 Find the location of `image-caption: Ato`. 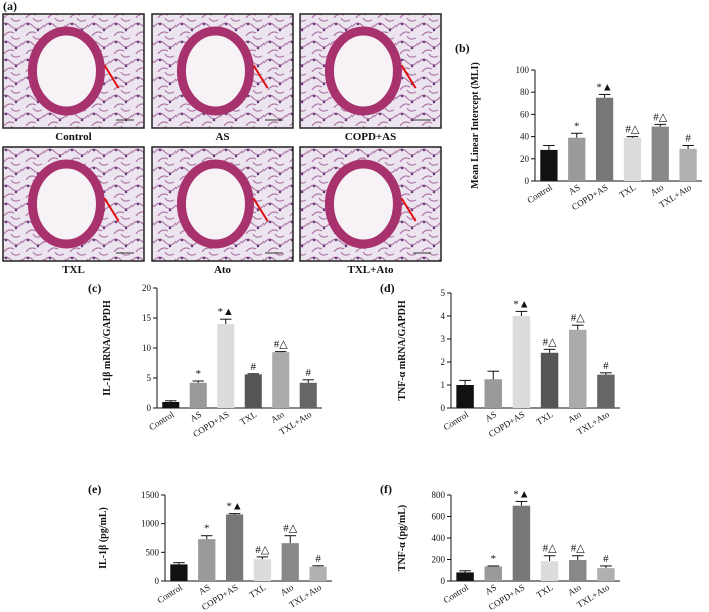

image-caption: Ato is located at coordinates (223, 270).